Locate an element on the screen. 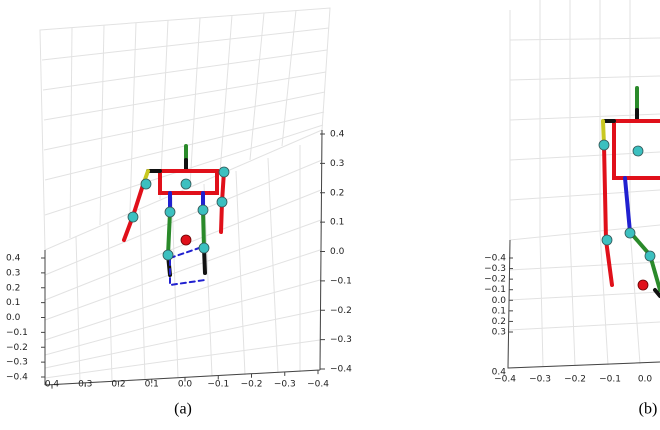 The width and height of the screenshot is (660, 430). y-tick-label: 0.3 is located at coordinates (337, 164).